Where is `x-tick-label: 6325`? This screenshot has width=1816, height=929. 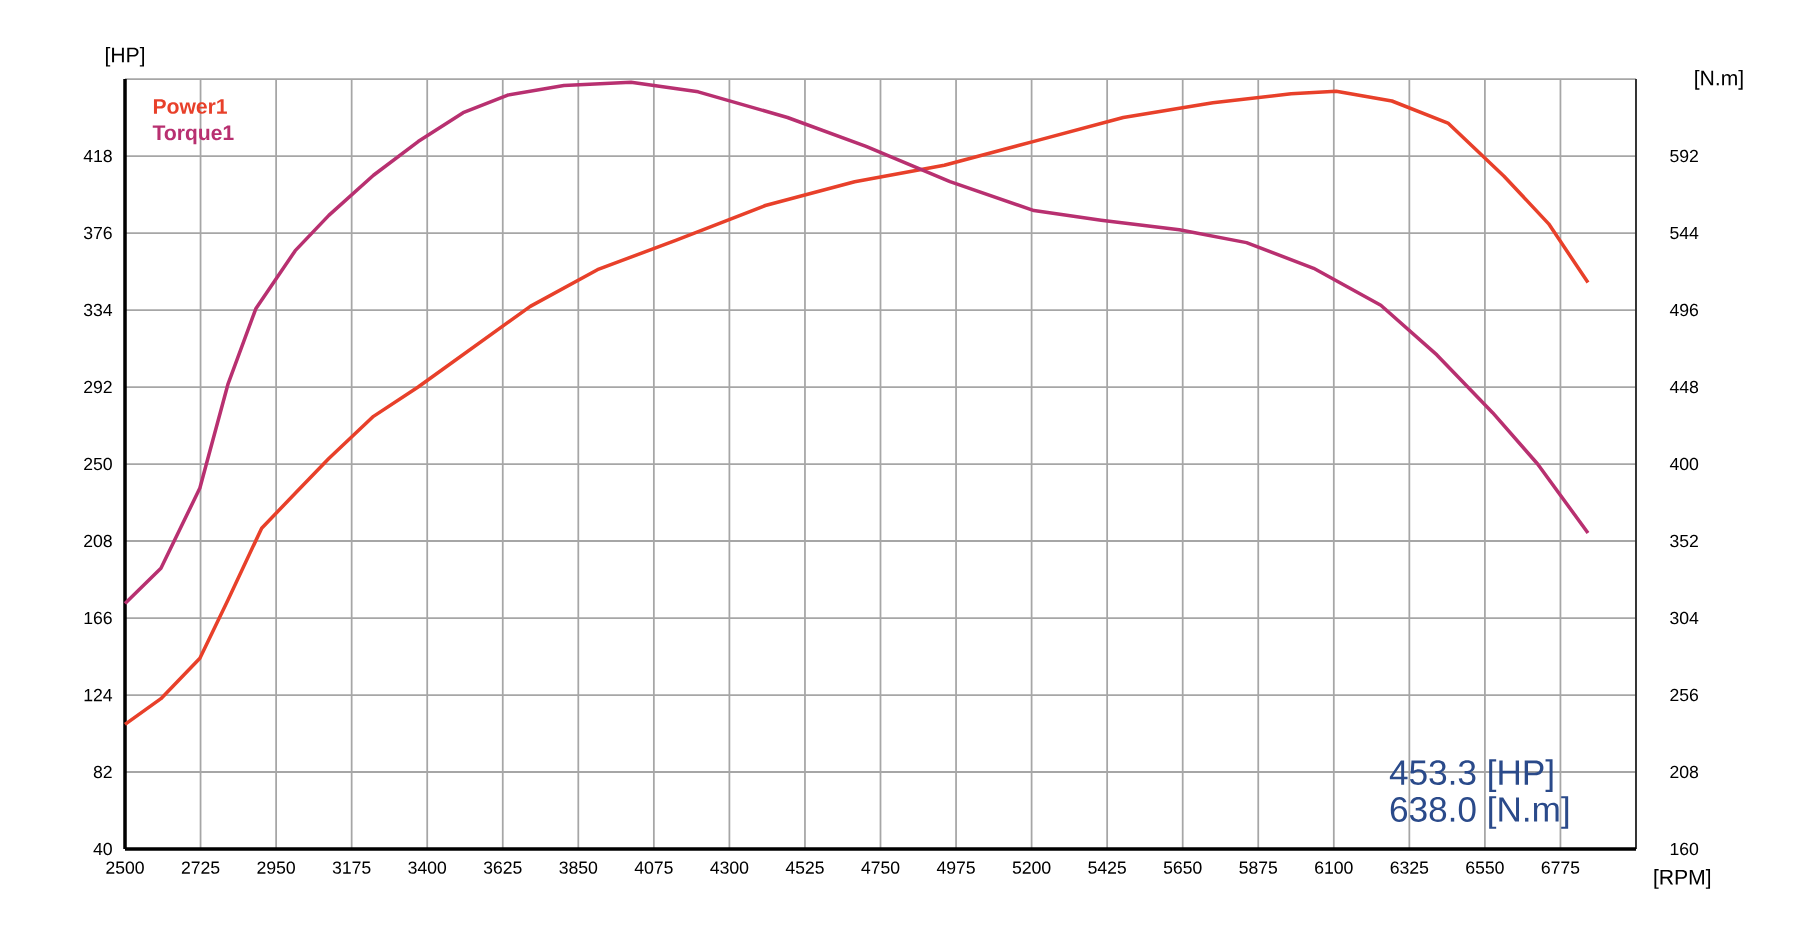 x-tick-label: 6325 is located at coordinates (1409, 867).